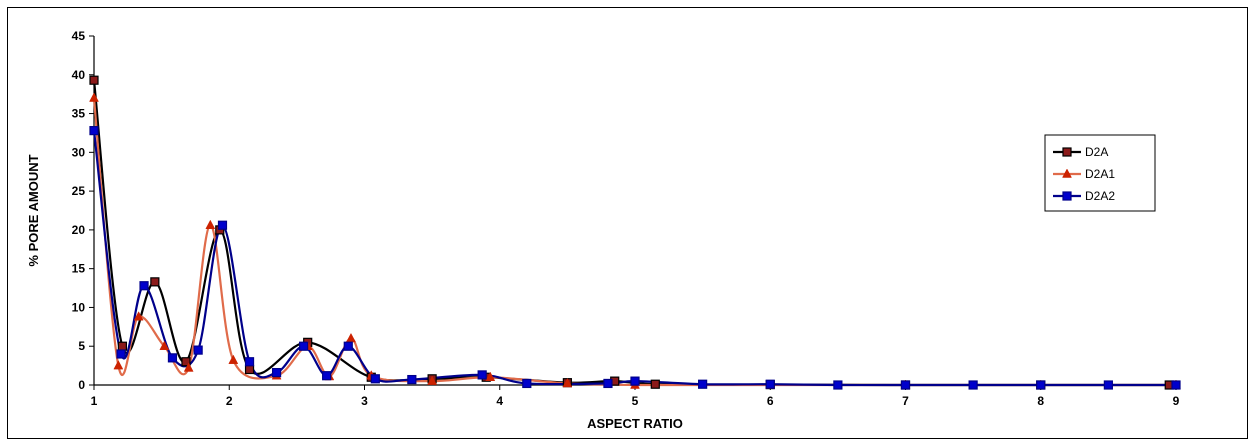  I want to click on x-tick-label: 1, so click(94, 401).